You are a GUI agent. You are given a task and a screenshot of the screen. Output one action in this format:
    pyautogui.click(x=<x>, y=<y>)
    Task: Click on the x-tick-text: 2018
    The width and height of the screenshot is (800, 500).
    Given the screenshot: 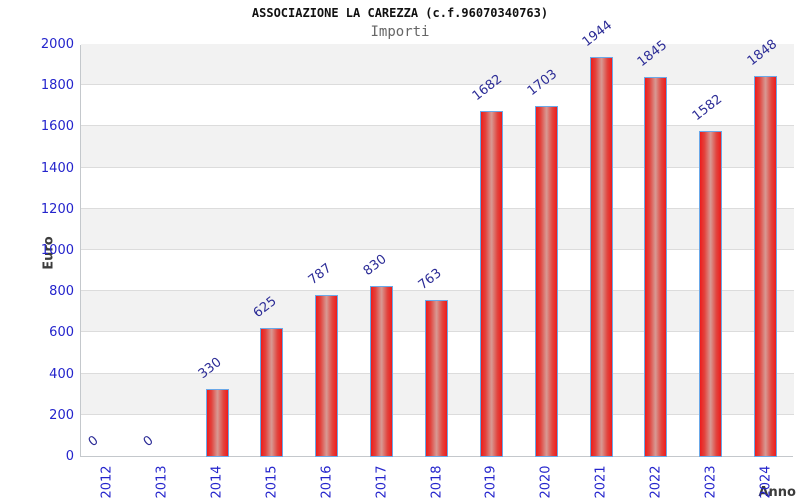 What is the action you would take?
    pyautogui.click(x=436, y=482)
    